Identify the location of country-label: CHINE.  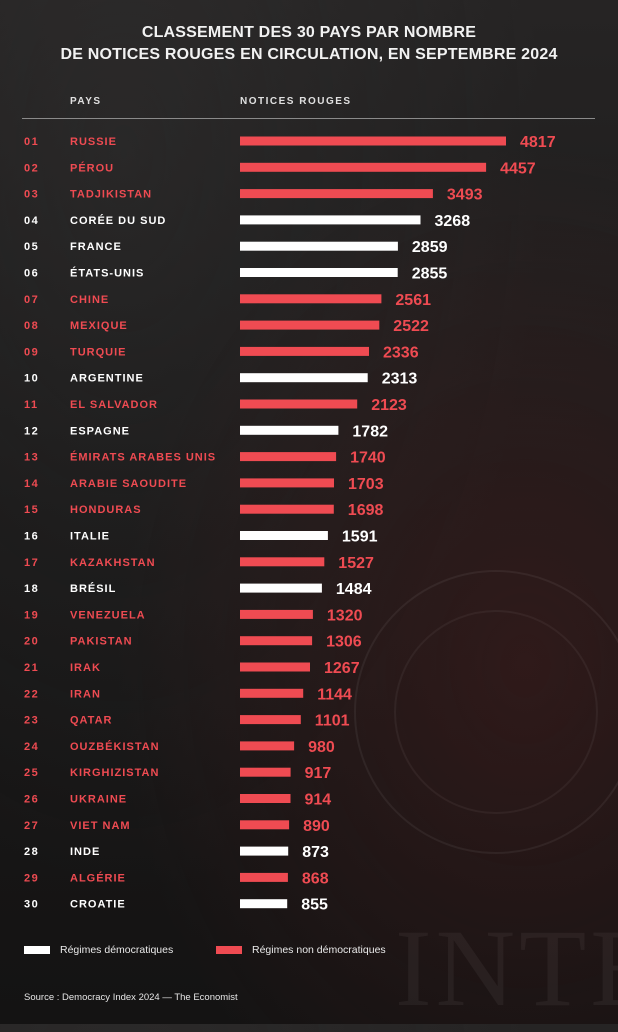
(89, 300).